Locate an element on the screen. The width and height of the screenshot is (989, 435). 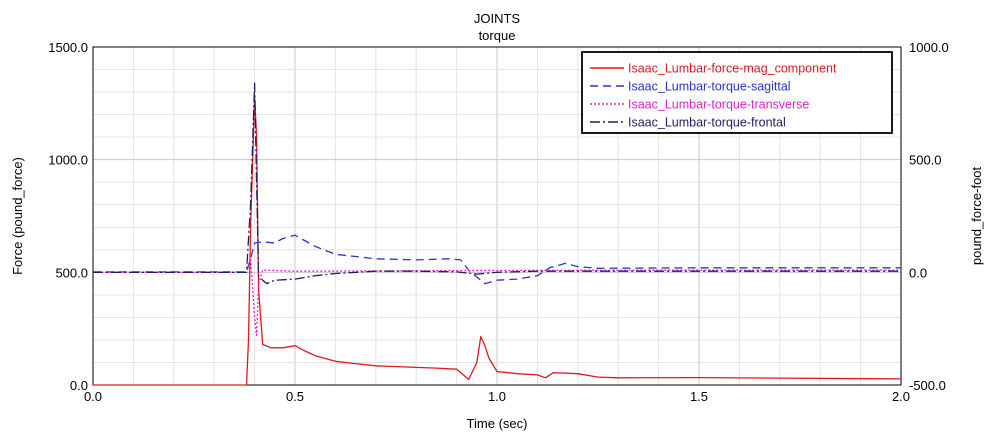
y-right-tick-label: 1000.0 is located at coordinates (929, 47).